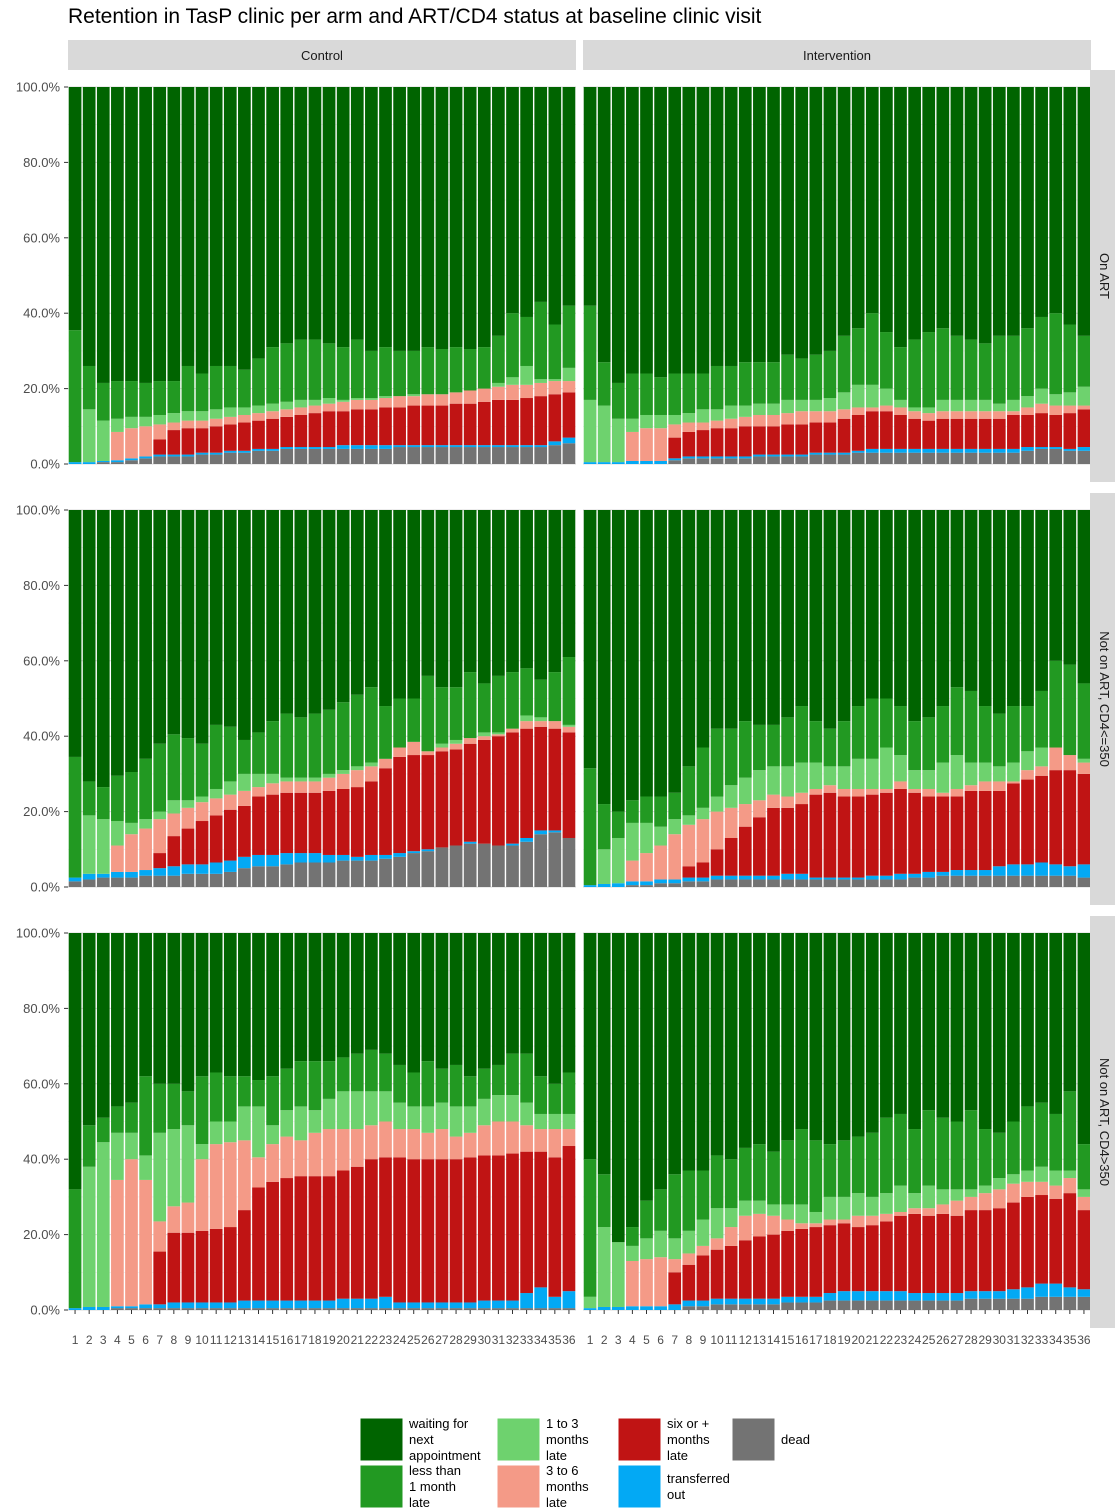 This screenshot has width=1115, height=1509. Describe the element at coordinates (442, 1340) in the screenshot. I see `x-tick-label: 27` at that location.